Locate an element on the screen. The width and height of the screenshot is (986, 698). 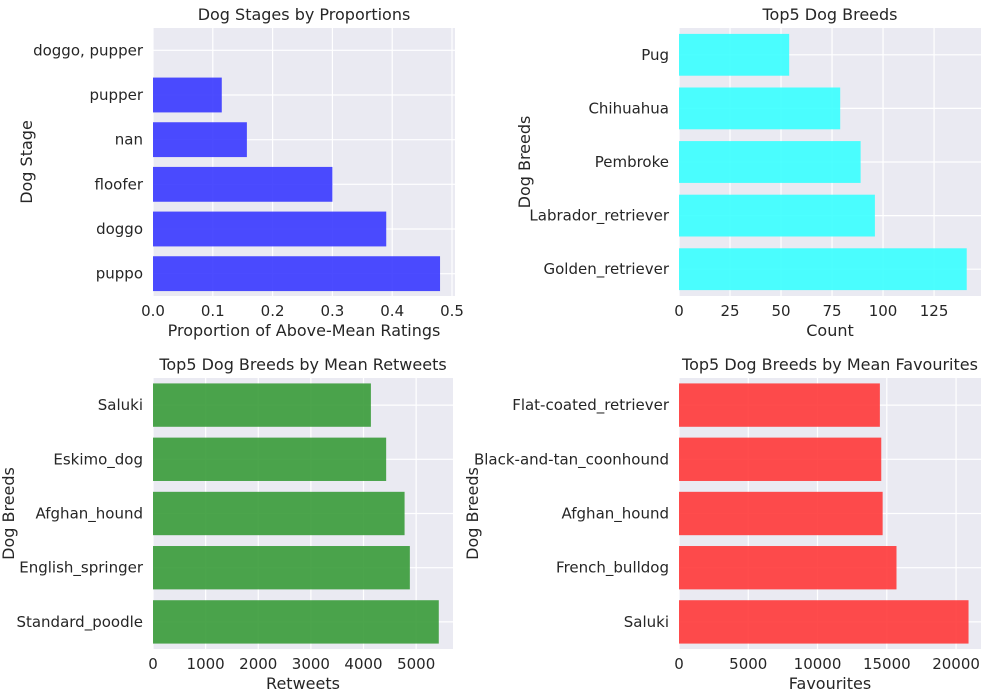
x-tick-label: 0.3 is located at coordinates (332, 311).